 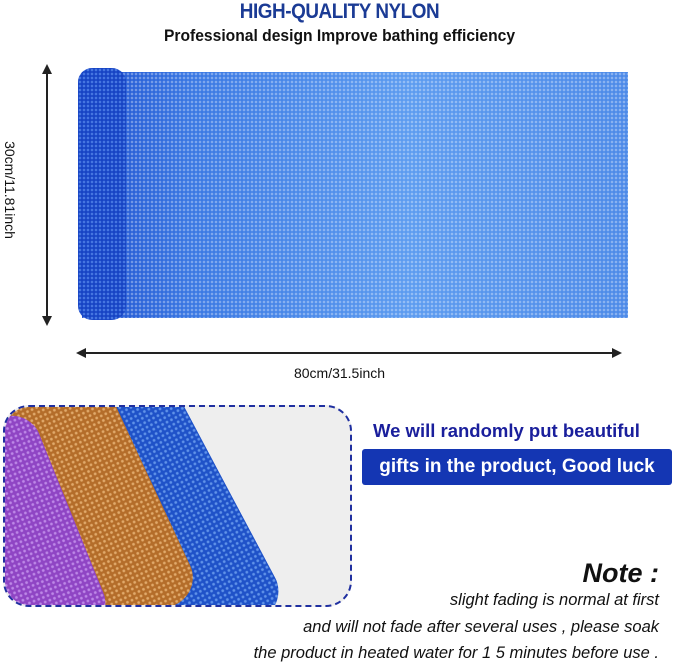 What do you see at coordinates (517, 467) in the screenshot?
I see `gift-message-banner: gifts in the product, Good luck` at bounding box center [517, 467].